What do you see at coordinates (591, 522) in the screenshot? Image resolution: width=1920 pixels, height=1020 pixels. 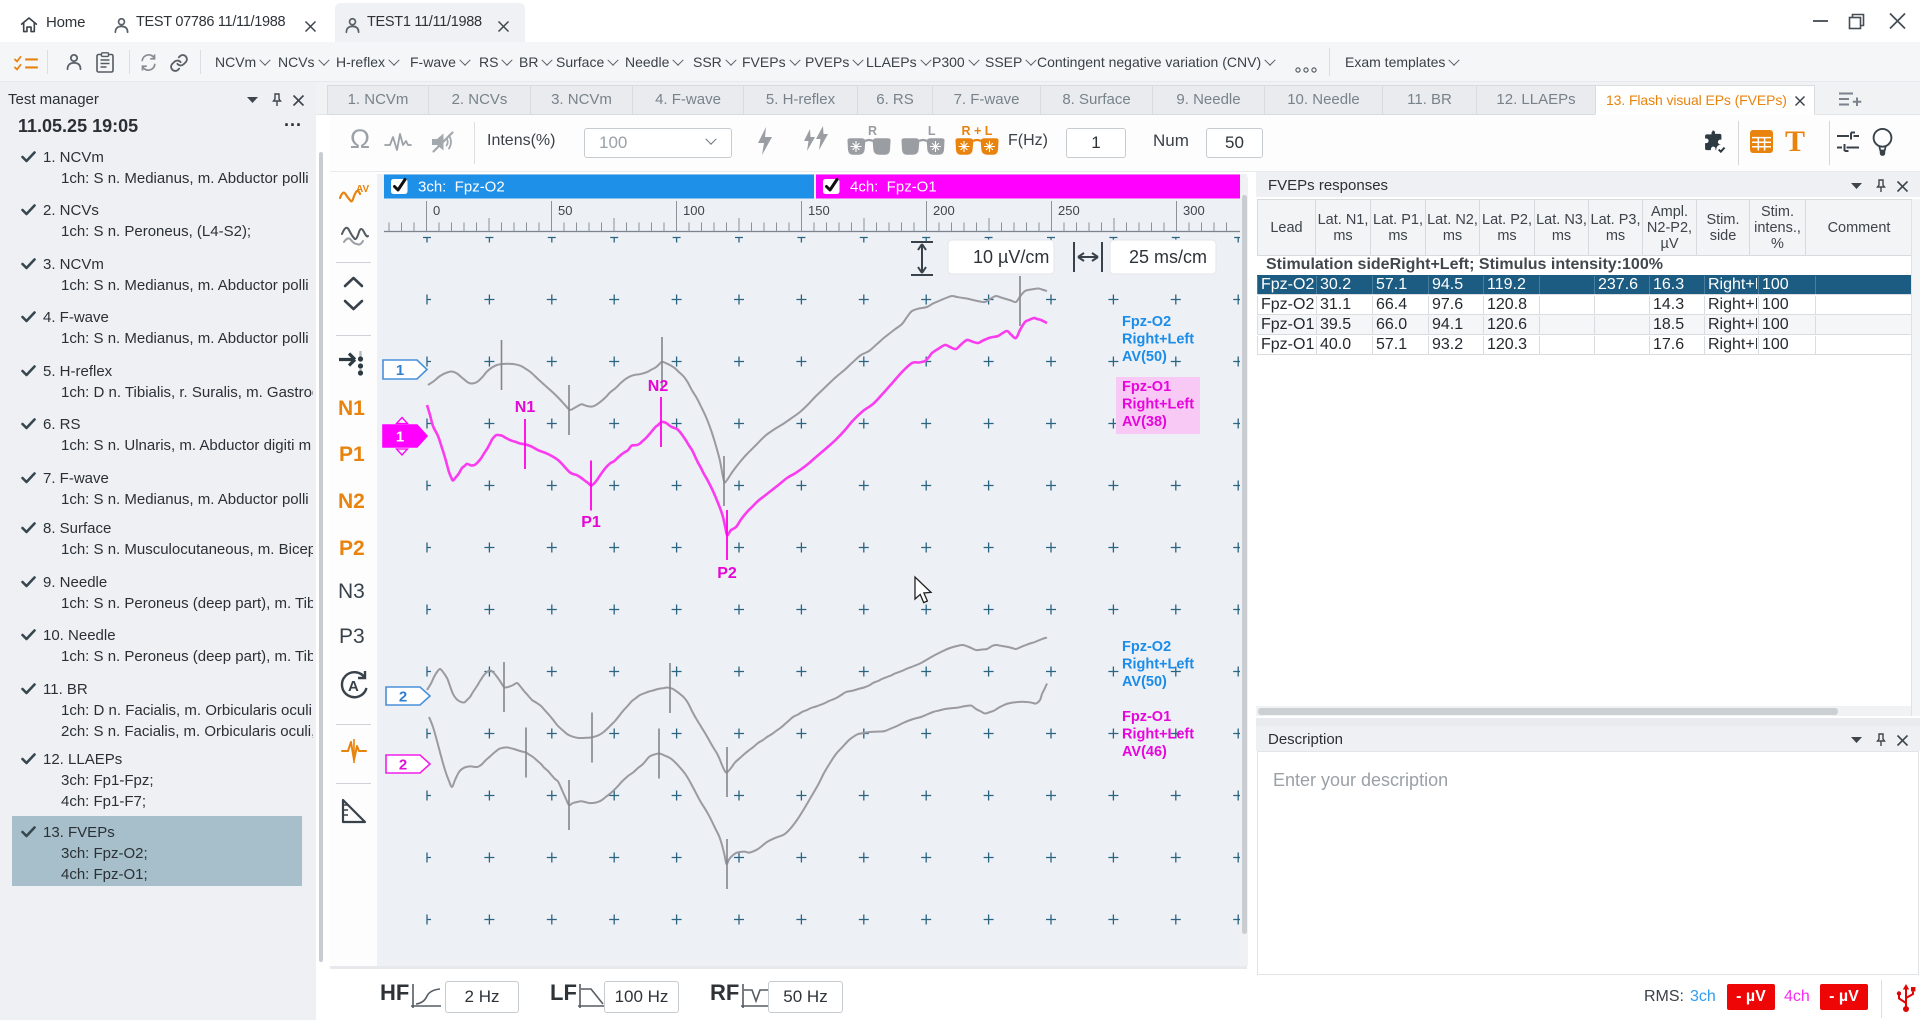 I see `svg-text: P1` at bounding box center [591, 522].